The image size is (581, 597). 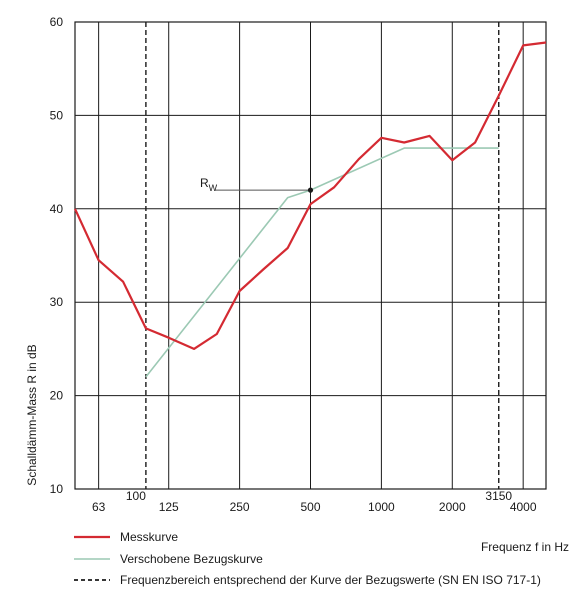 I want to click on legend-label-bezugskurve: Verschobene Bezugskurve, so click(x=191, y=559).